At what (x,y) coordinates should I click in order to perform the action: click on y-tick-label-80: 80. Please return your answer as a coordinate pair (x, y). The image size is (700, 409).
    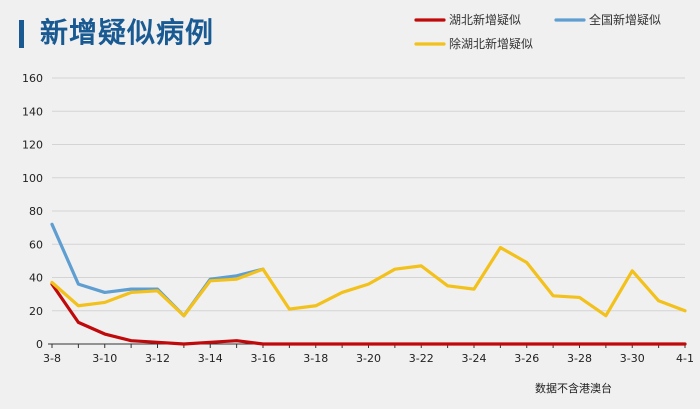
    Looking at the image, I should click on (36, 211).